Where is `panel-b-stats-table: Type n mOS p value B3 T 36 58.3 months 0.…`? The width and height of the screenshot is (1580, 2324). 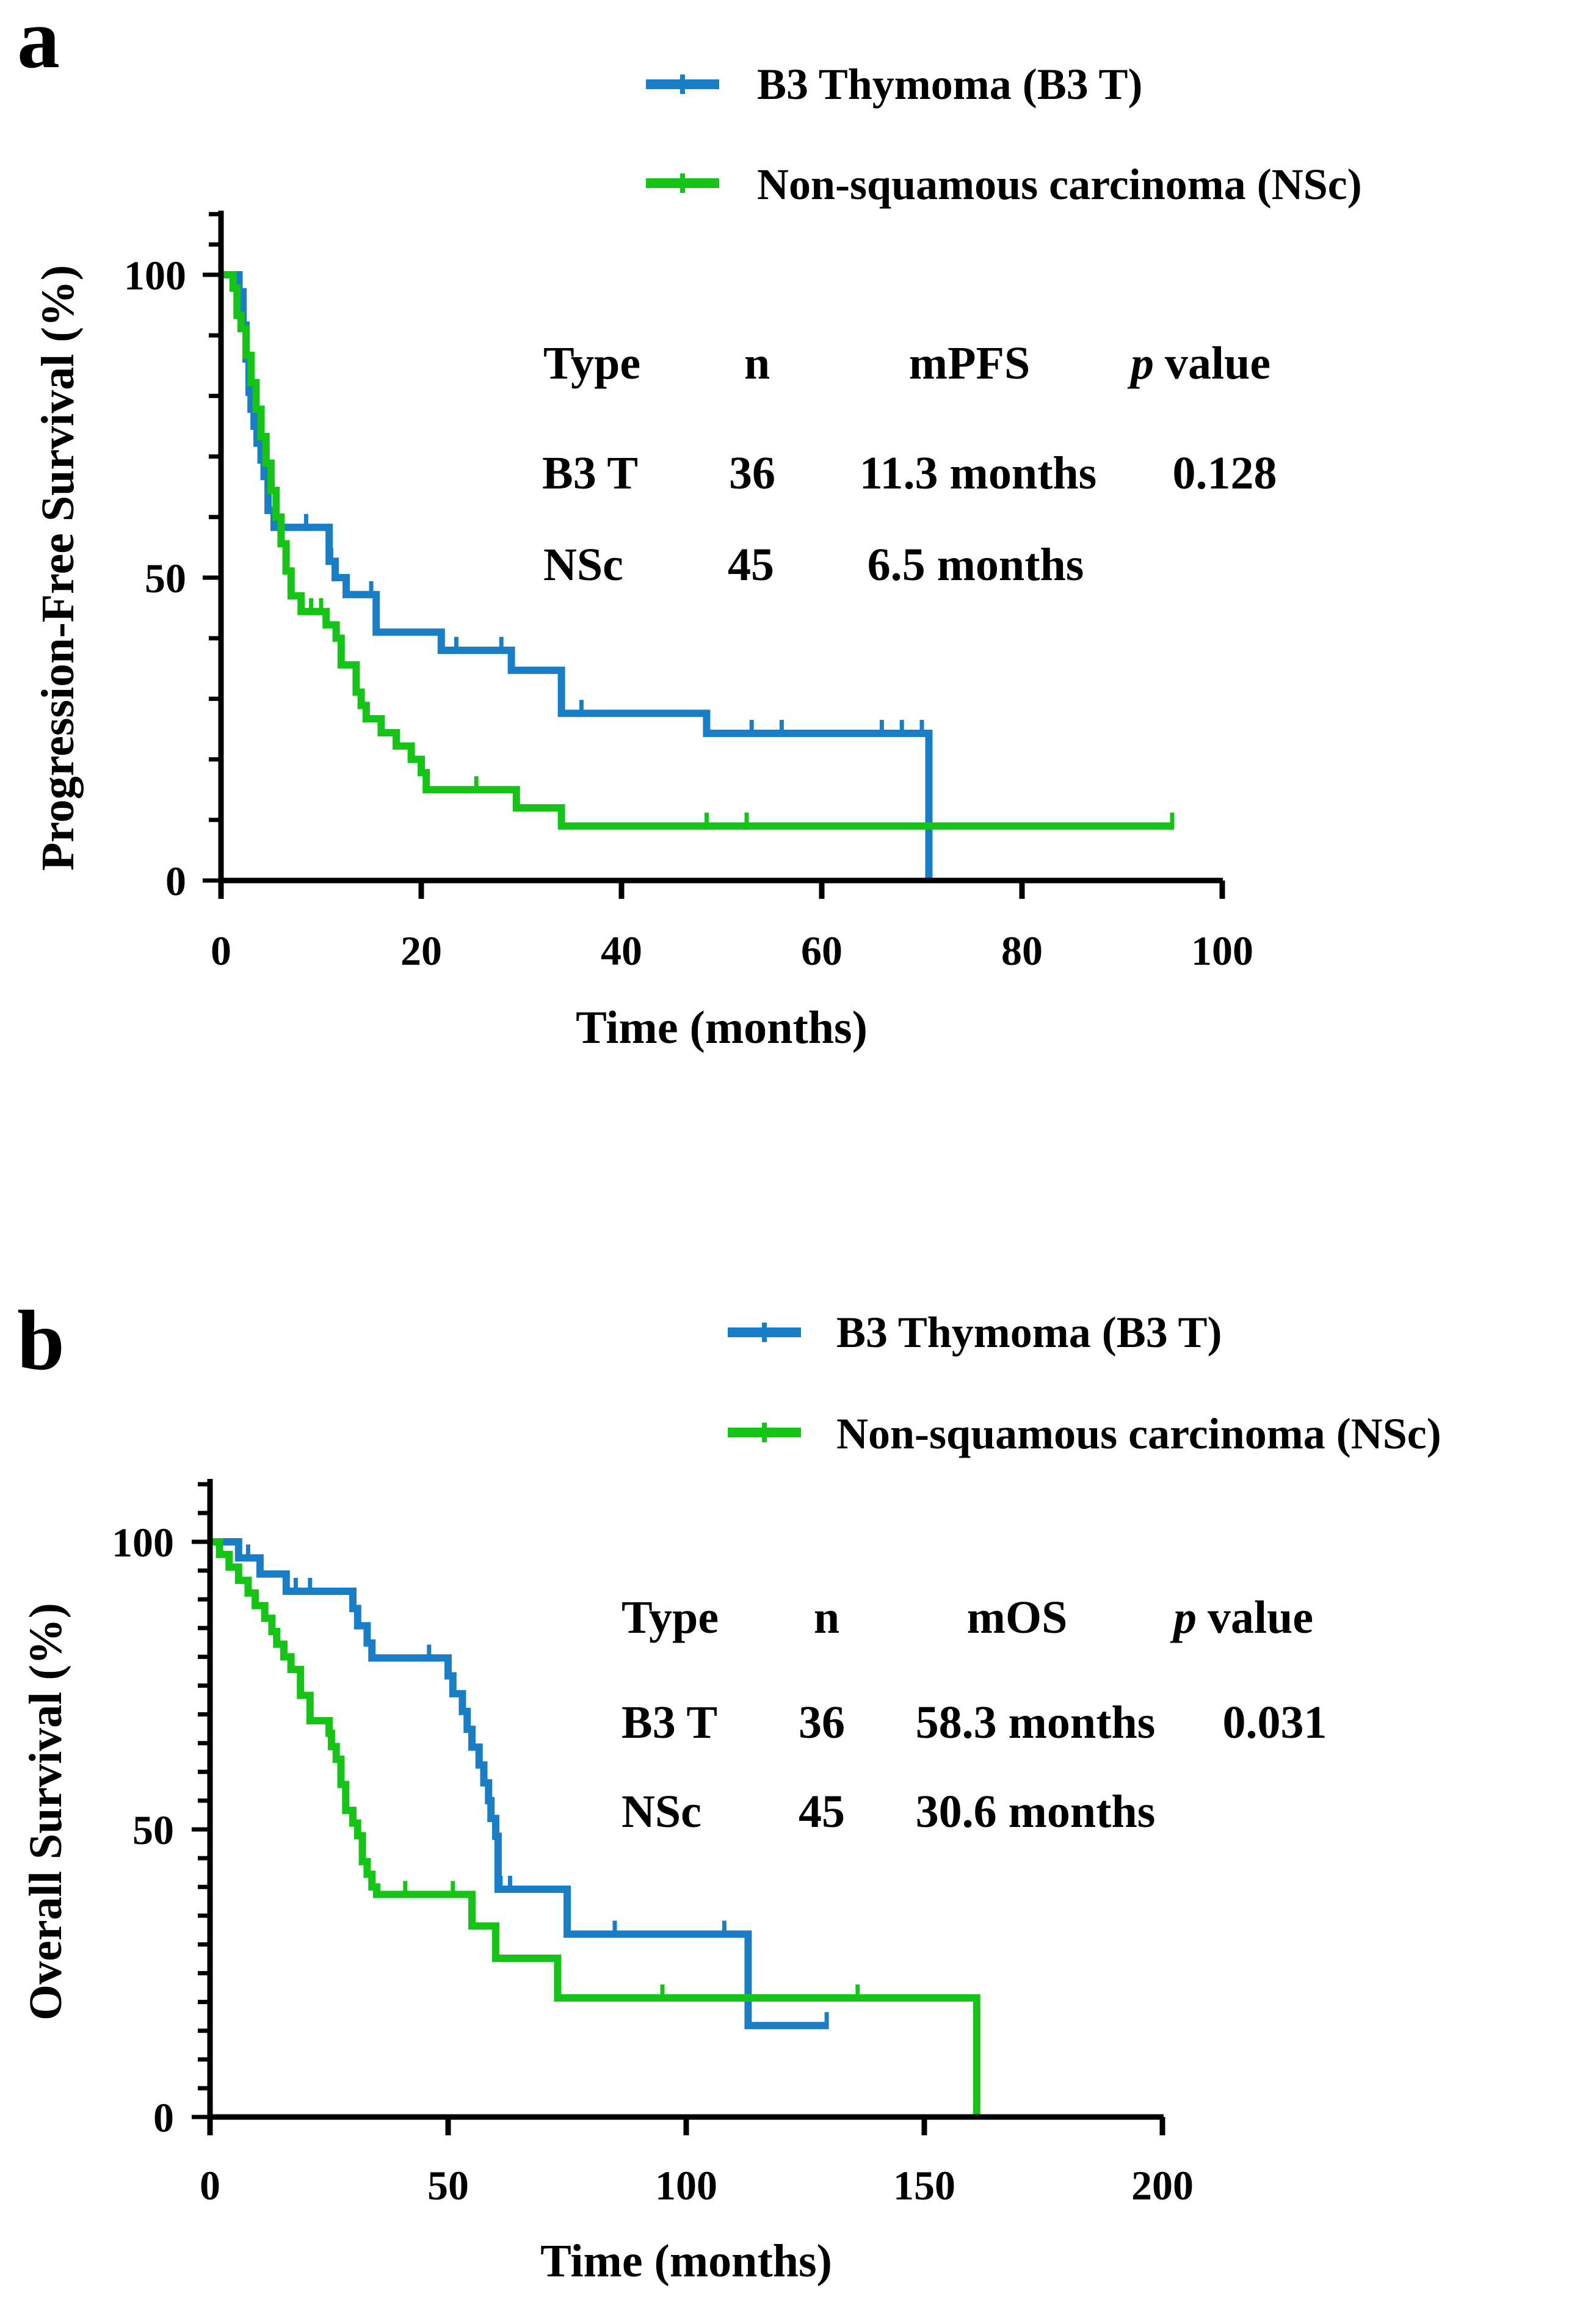
panel-b-stats-table: Type n mOS p value B3 T 36 58.3 months 0.… is located at coordinates (974, 1714).